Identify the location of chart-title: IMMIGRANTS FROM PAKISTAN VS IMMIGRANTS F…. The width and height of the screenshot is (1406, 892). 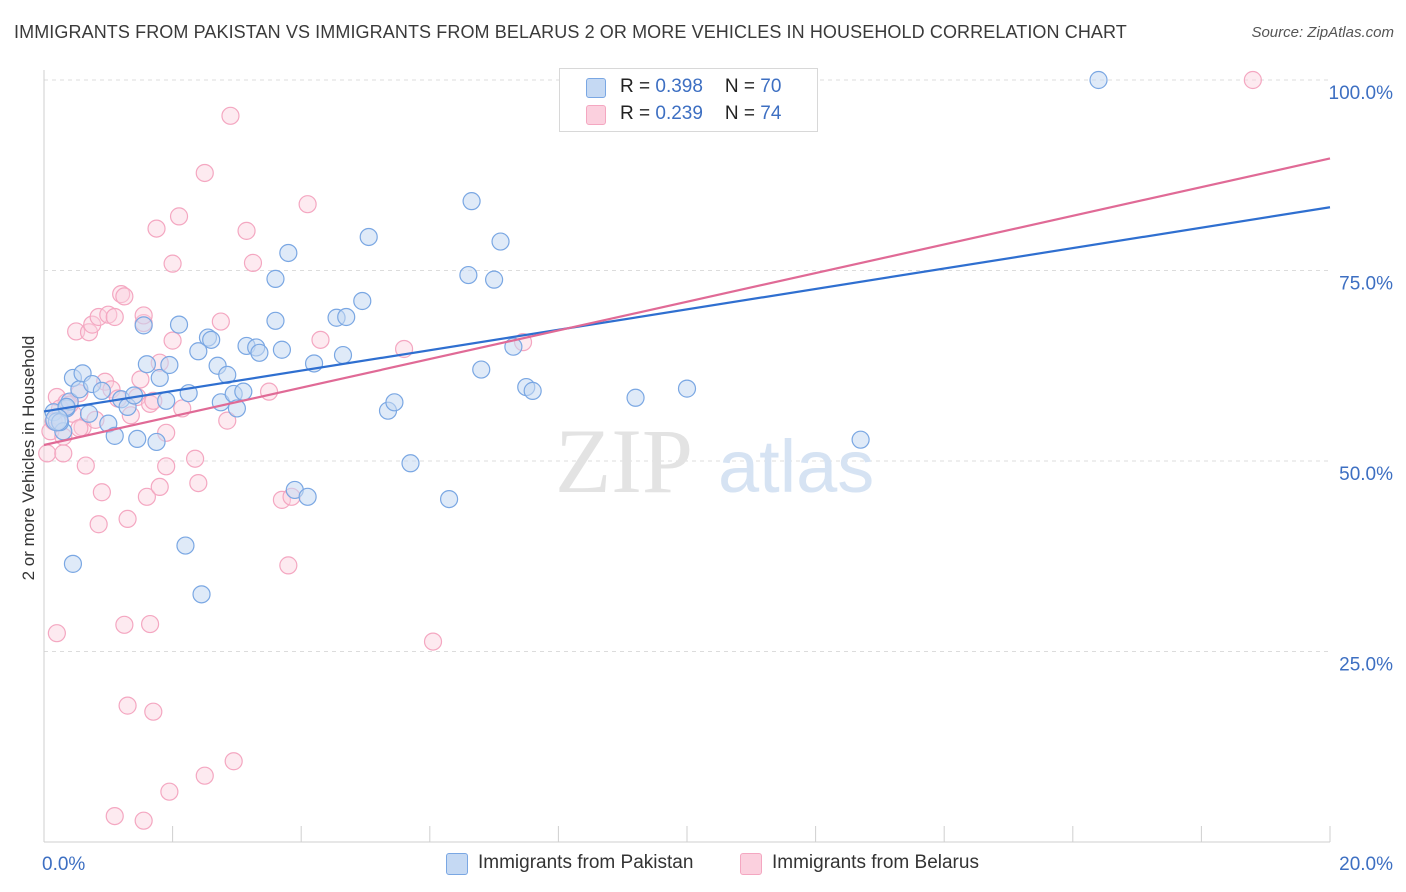
(570, 32).